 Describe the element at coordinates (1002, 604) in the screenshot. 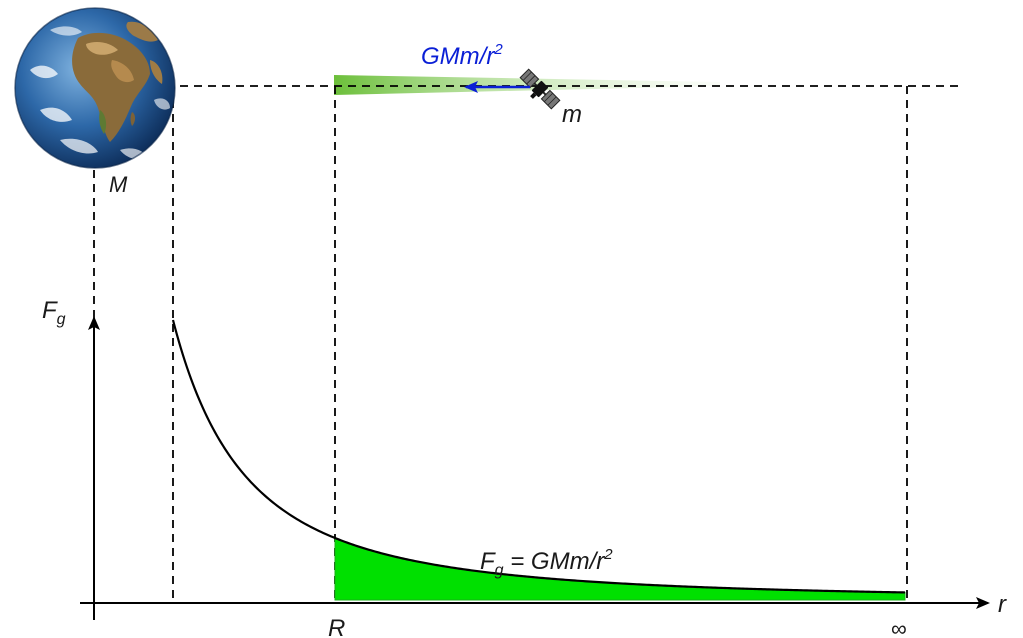

I see `x-axis-label: r` at that location.